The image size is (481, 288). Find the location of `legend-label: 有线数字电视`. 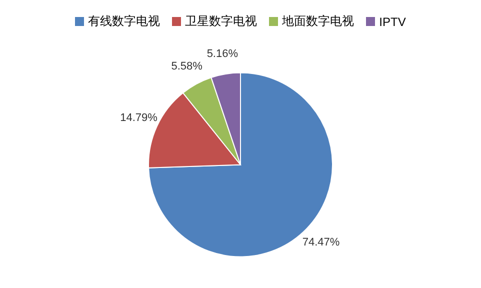

legend-label: 有线数字电视 is located at coordinates (124, 21).